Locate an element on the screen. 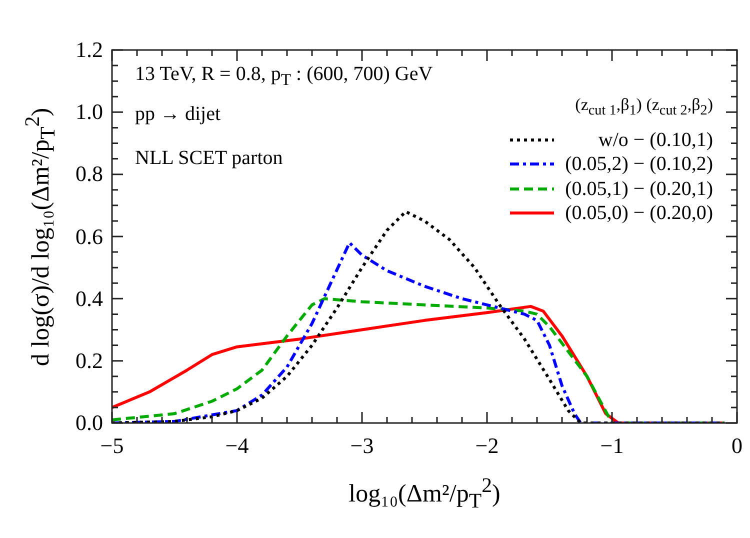 This screenshot has width=750, height=538. legend-label: w/o − (0.10,1) is located at coordinates (655, 139).